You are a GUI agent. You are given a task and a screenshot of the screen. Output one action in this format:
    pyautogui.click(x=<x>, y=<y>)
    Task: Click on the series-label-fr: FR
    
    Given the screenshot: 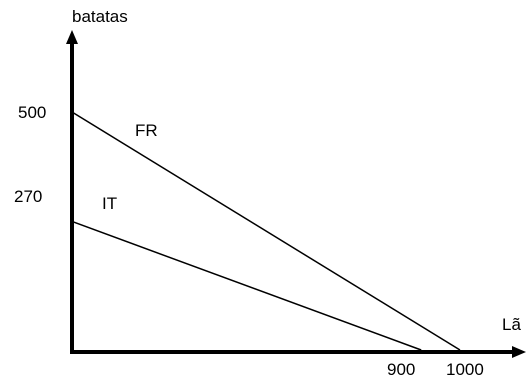 What is the action you would take?
    pyautogui.click(x=146, y=130)
    